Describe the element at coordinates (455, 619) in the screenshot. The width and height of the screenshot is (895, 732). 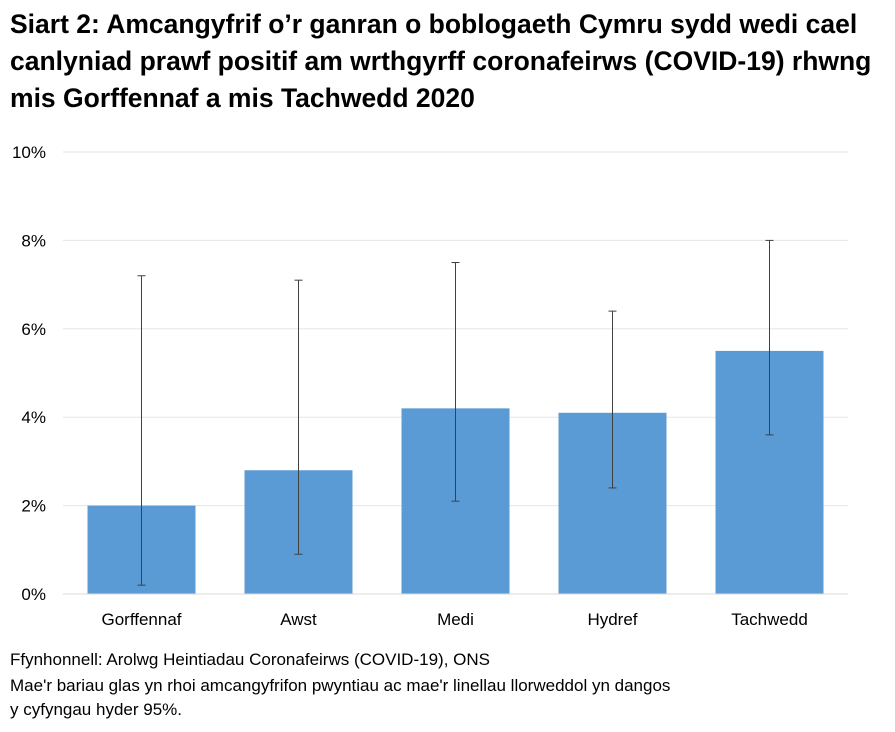
I see `x-tick-label: Medi` at that location.